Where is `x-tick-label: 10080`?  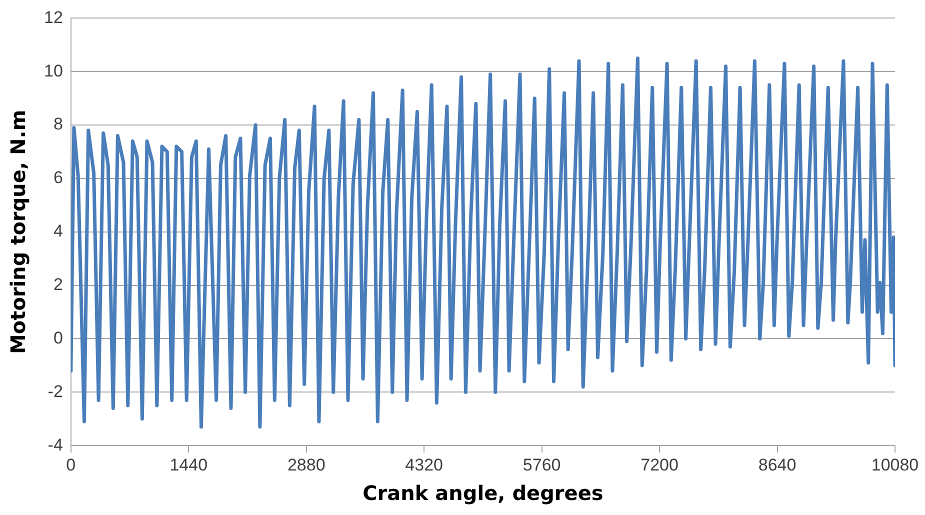 x-tick-label: 10080 is located at coordinates (895, 464).